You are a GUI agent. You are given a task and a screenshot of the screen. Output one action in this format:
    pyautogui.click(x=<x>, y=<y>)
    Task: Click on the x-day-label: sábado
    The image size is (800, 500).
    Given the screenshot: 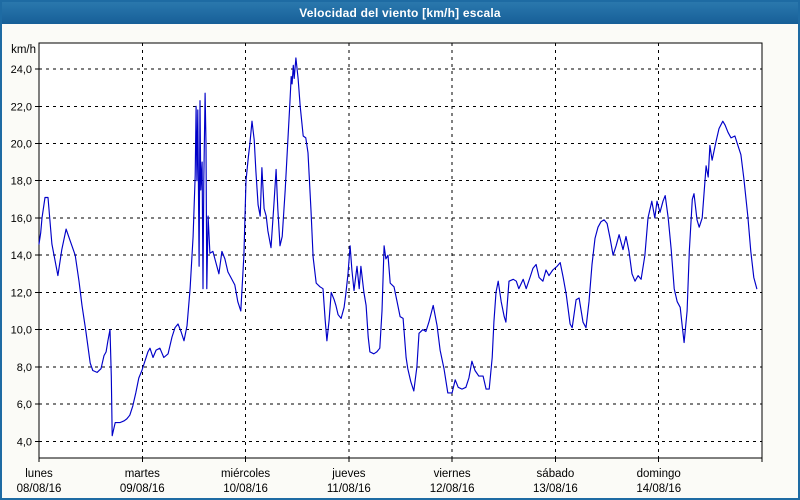 What is the action you would take?
    pyautogui.click(x=556, y=474)
    